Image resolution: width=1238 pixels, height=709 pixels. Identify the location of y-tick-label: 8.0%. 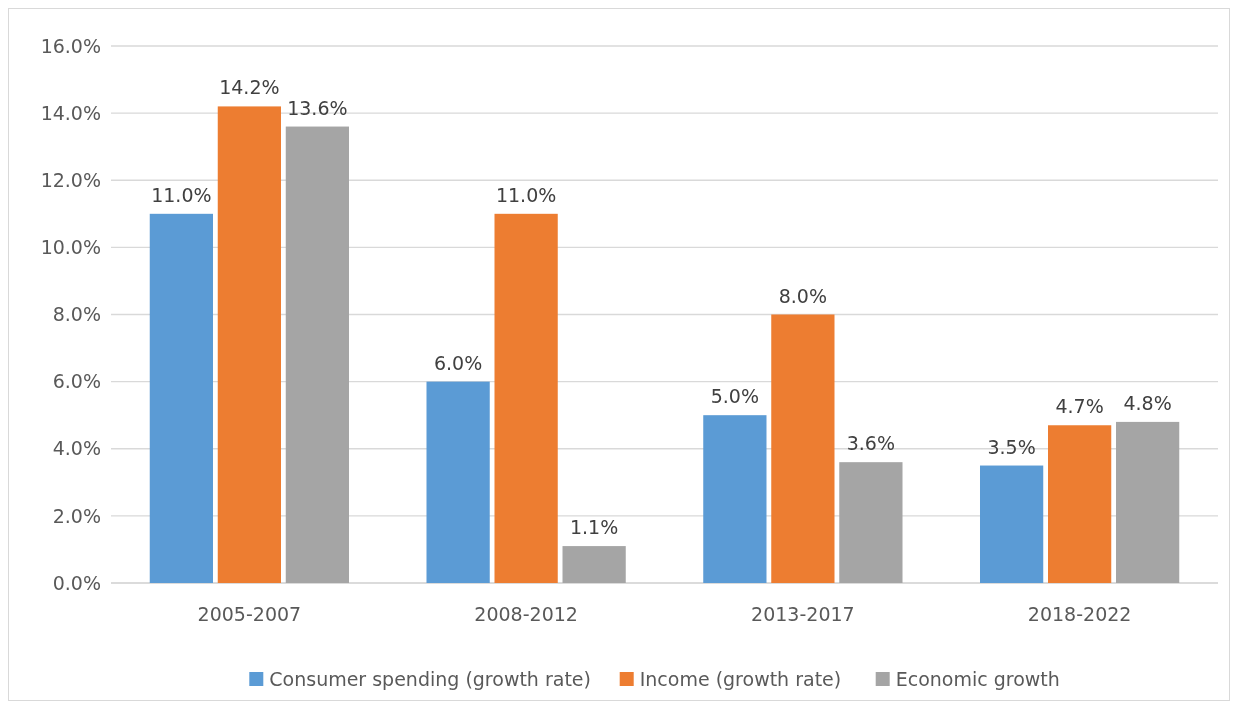
(76, 314).